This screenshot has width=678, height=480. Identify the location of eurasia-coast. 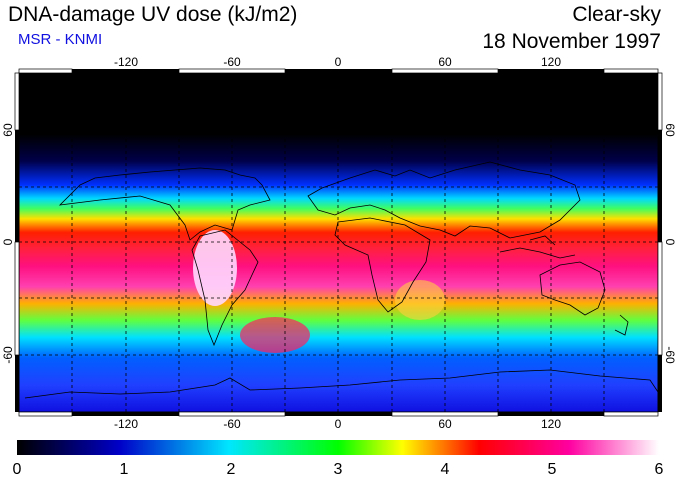
(444, 200).